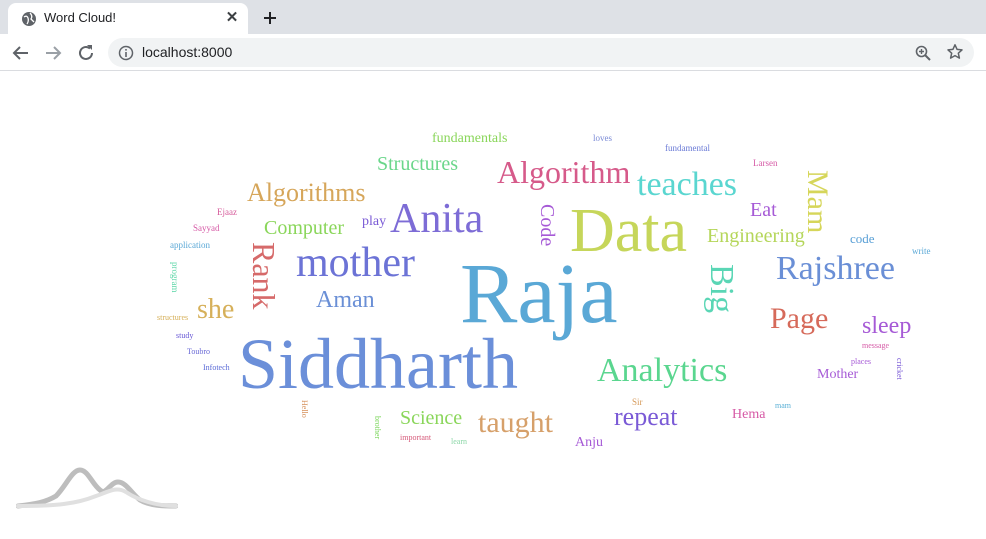  Describe the element at coordinates (921, 251) in the screenshot. I see `word-write: write` at that location.